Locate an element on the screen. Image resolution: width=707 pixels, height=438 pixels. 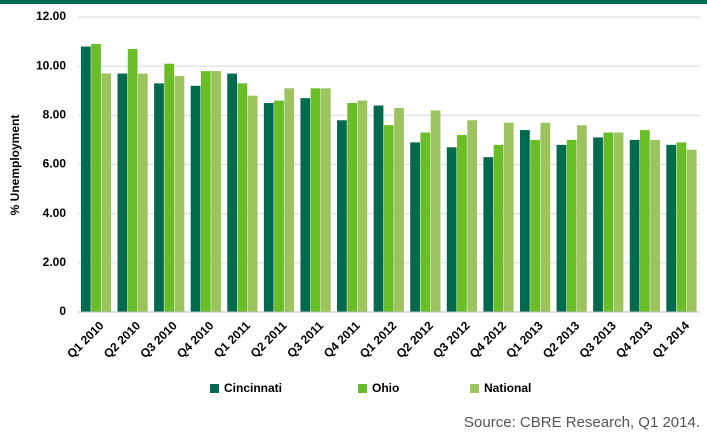
y-tick-label: 12.00 is located at coordinates (51, 16).